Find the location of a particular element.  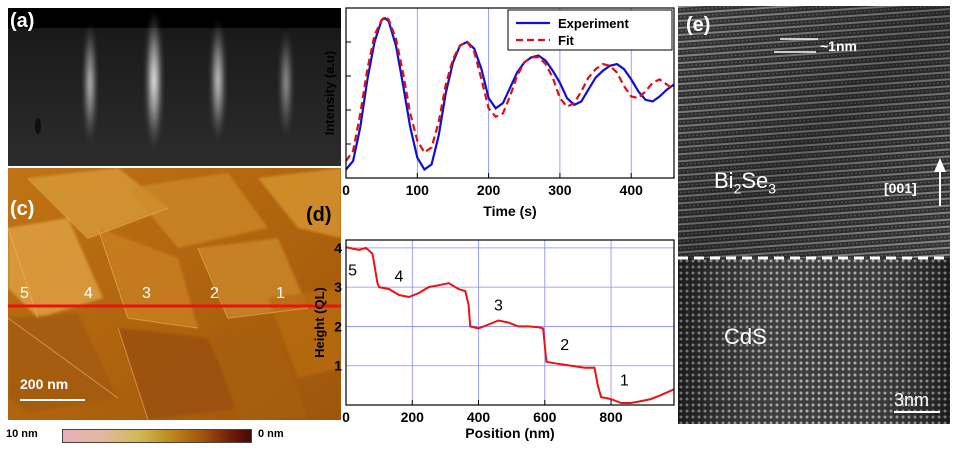

chart-b-legend is located at coordinates (590, 30).